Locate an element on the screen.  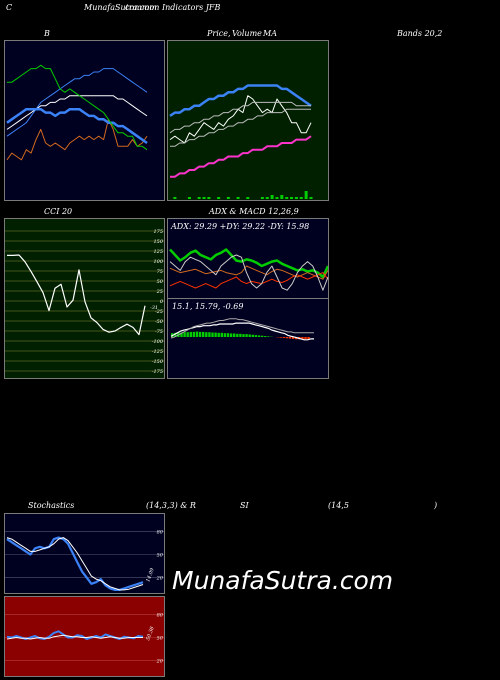
bands-label: Bands 20,2 is located at coordinates (420, 33).